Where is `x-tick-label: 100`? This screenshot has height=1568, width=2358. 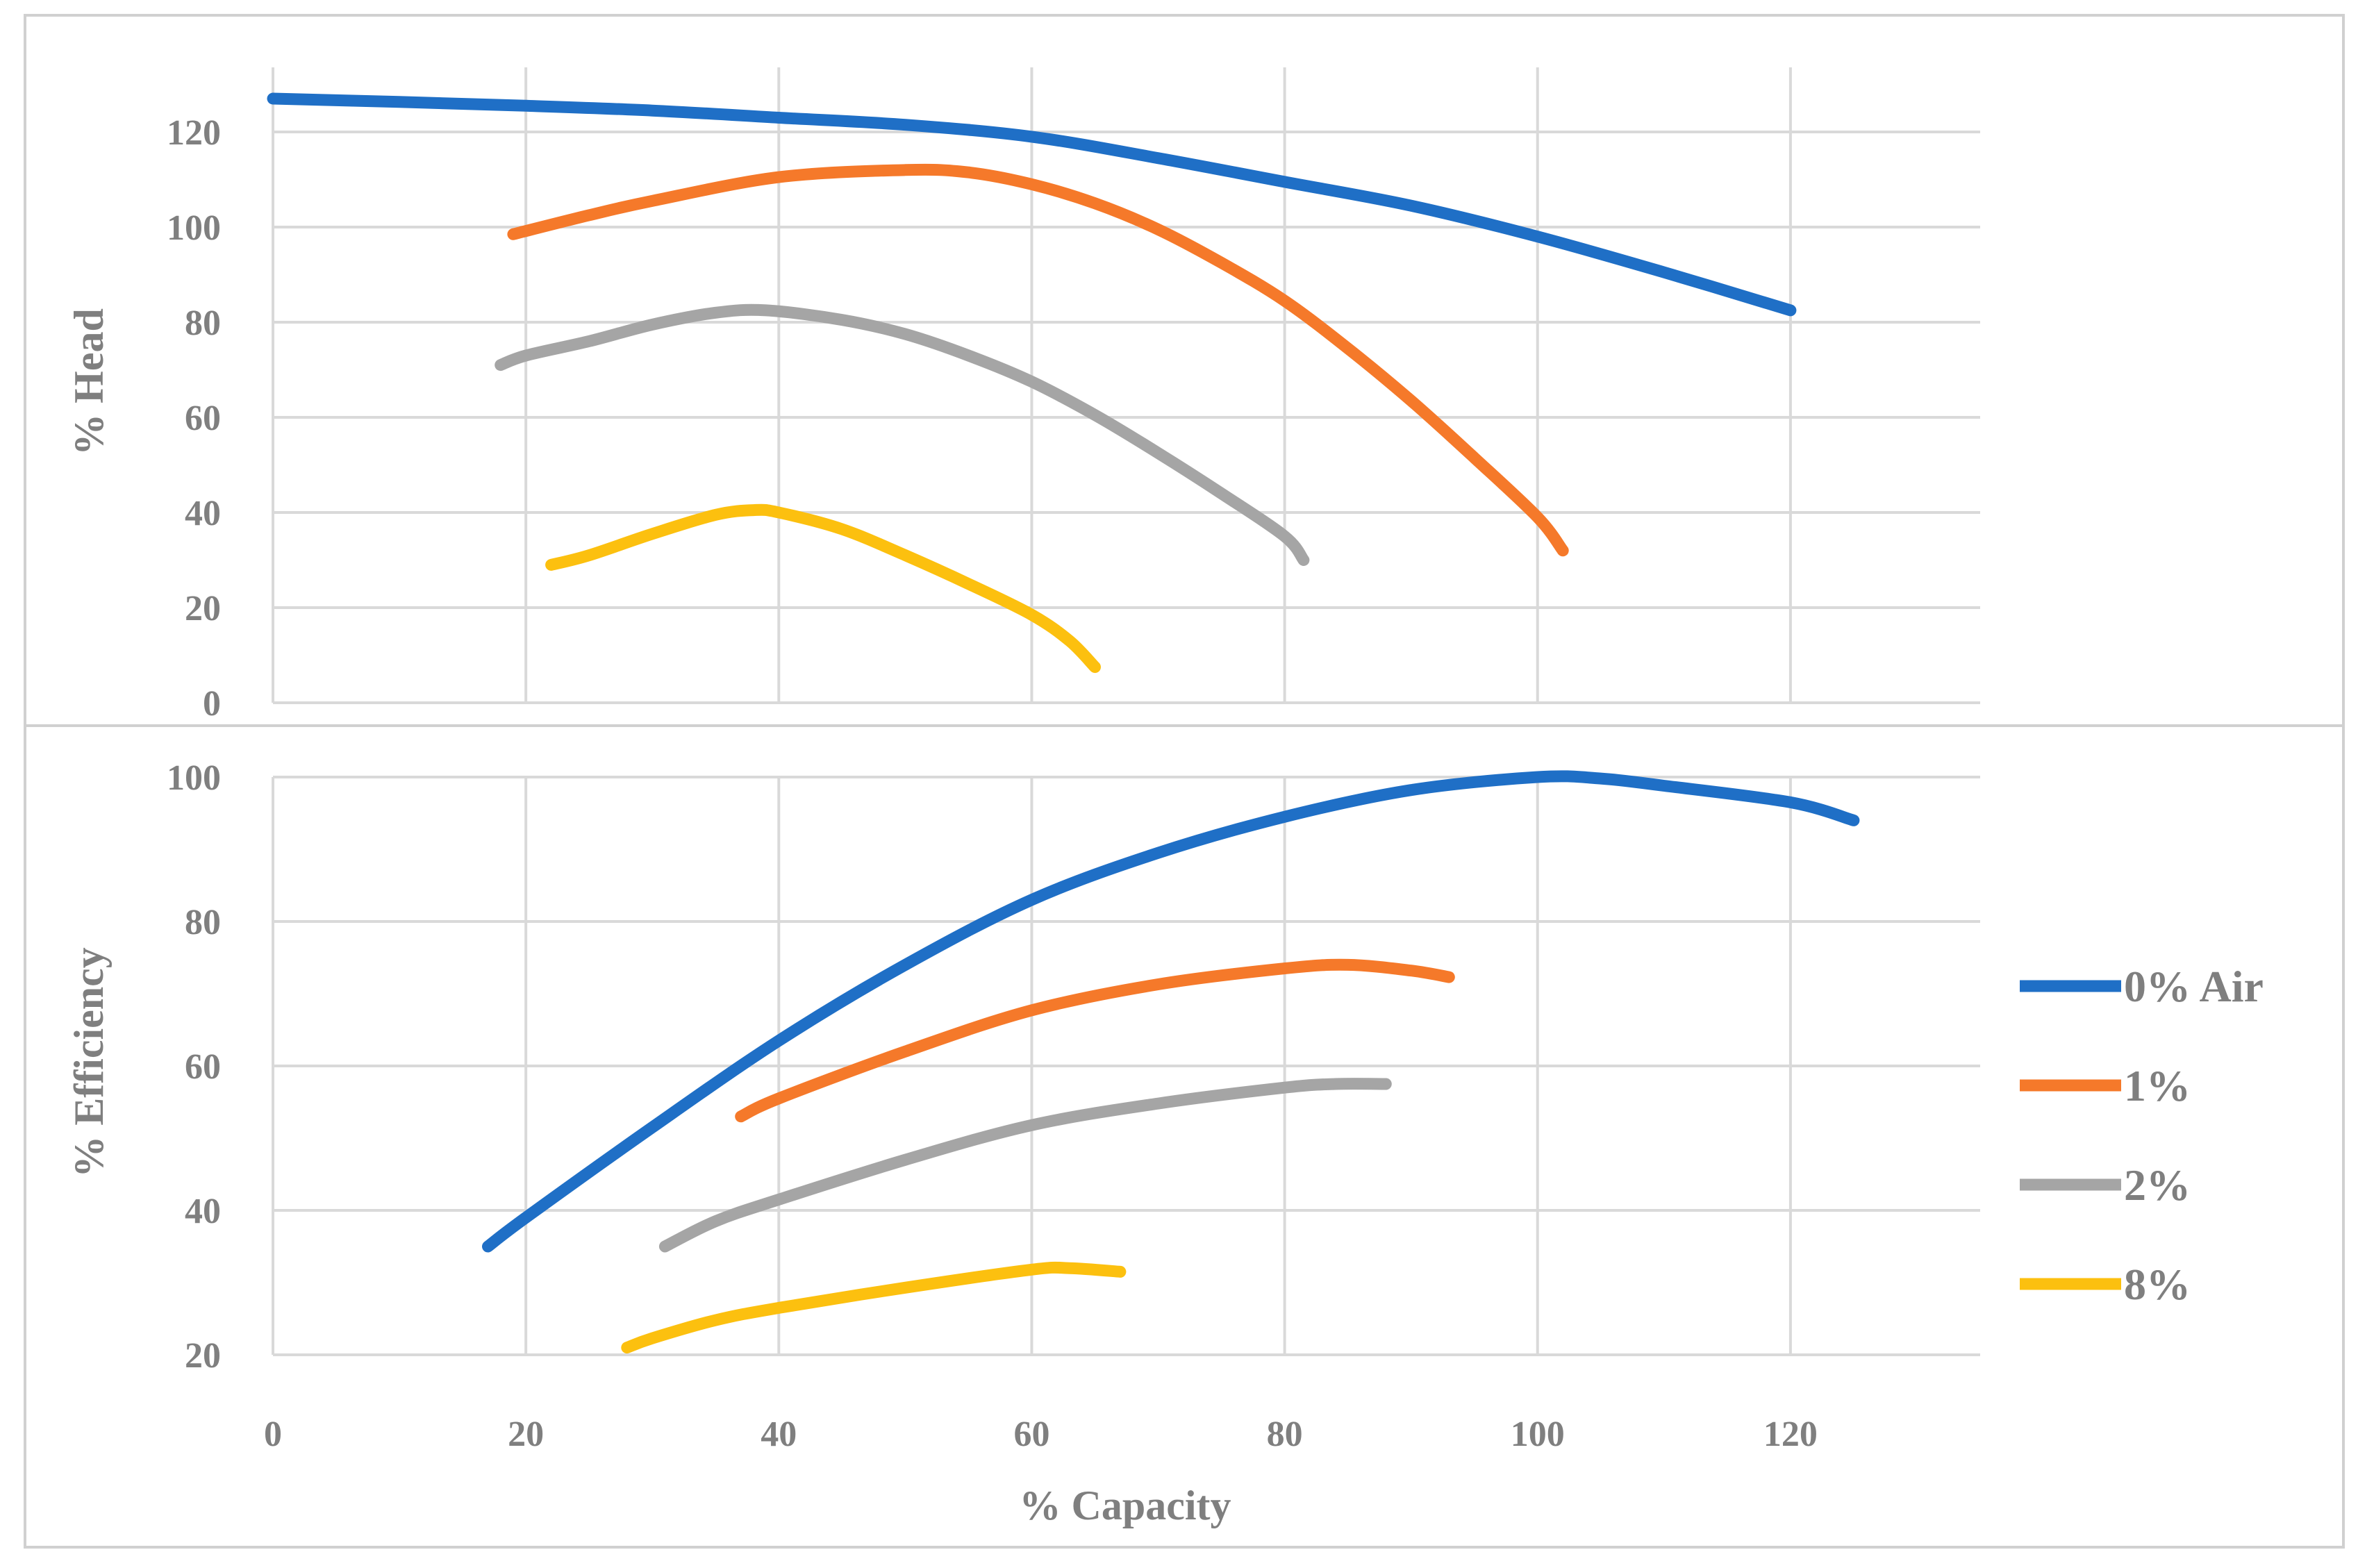
x-tick-label: 100 is located at coordinates (1538, 1434).